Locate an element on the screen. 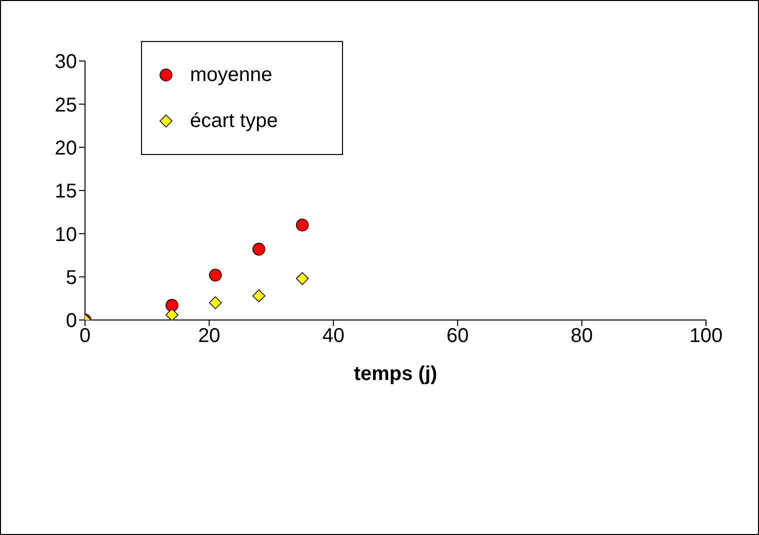 This screenshot has height=535, width=759. x-tick-label: 40 is located at coordinates (333, 336).